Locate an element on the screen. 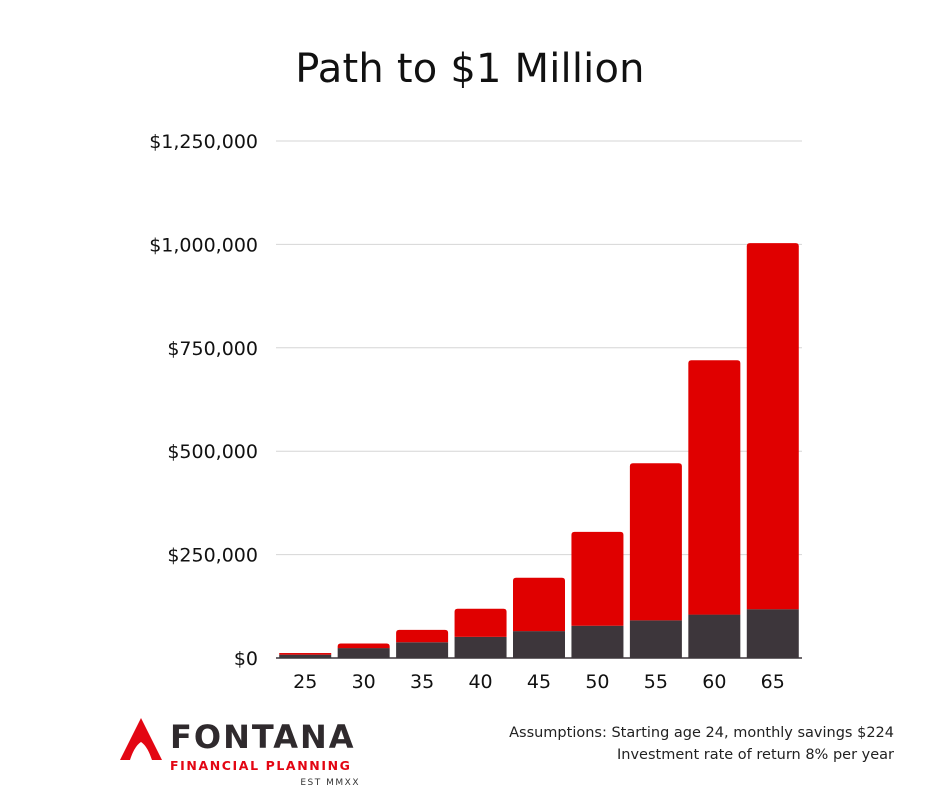 The image size is (940, 788). x-tick-label: 65 is located at coordinates (773, 682).